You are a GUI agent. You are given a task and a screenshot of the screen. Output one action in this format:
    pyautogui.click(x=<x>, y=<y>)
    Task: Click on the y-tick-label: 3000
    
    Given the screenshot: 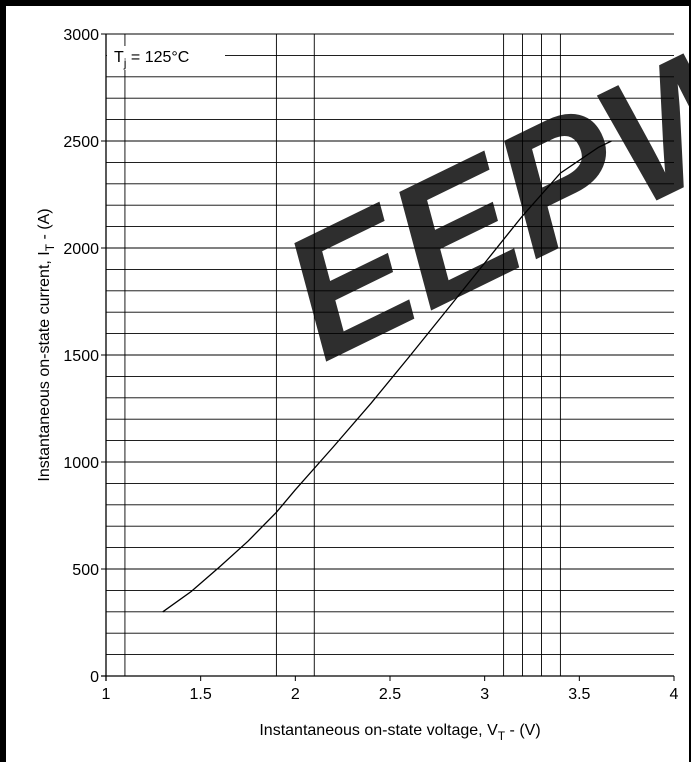 What is the action you would take?
    pyautogui.click(x=81, y=35)
    